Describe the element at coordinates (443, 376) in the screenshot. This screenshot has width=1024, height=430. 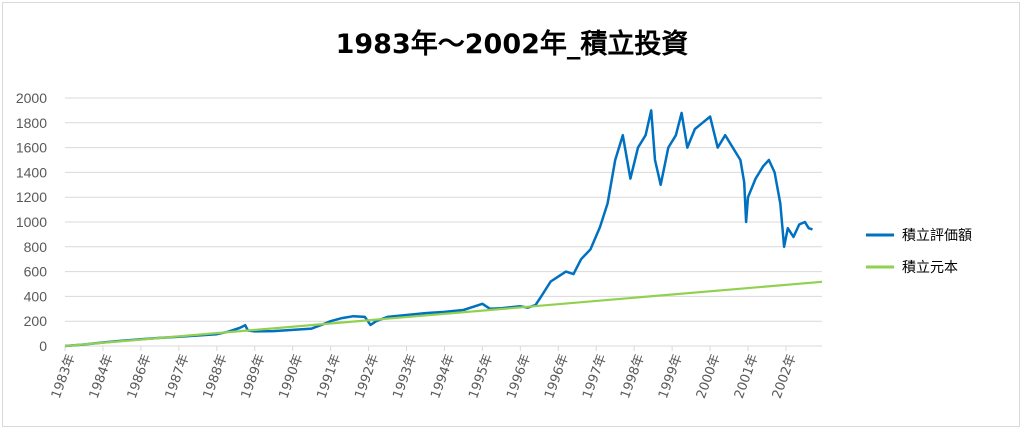
I see `x-tick-label: 1994年` at that location.